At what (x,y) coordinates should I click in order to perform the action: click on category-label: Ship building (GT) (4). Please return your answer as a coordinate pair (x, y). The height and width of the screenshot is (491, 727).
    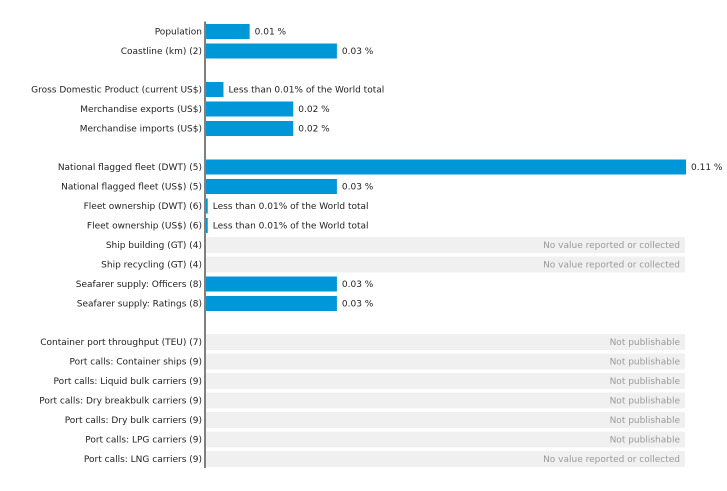
    Looking at the image, I should click on (154, 246).